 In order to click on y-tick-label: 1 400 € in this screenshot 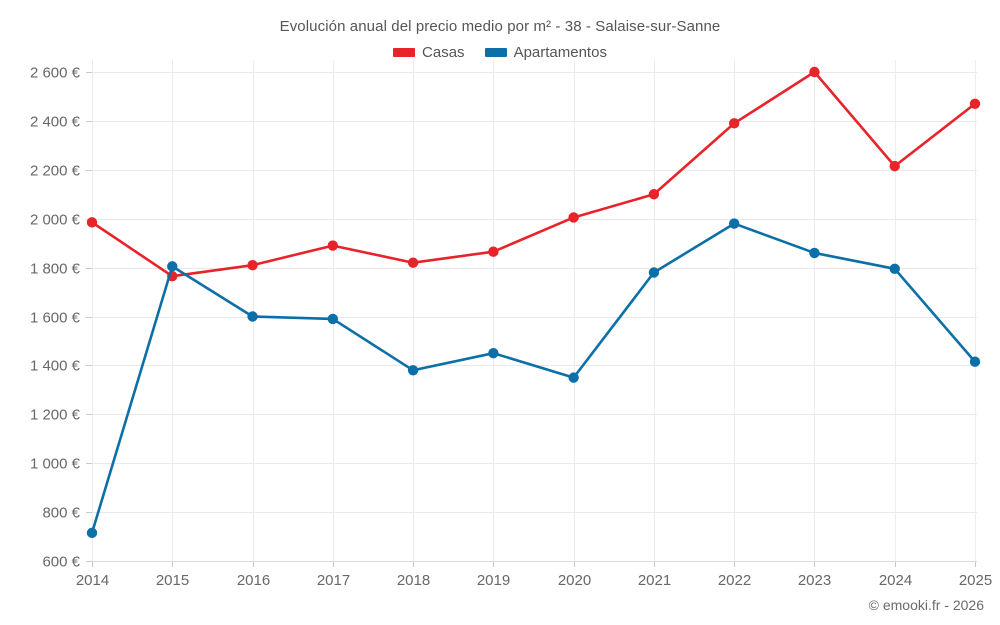, I will do `click(55, 366)`.